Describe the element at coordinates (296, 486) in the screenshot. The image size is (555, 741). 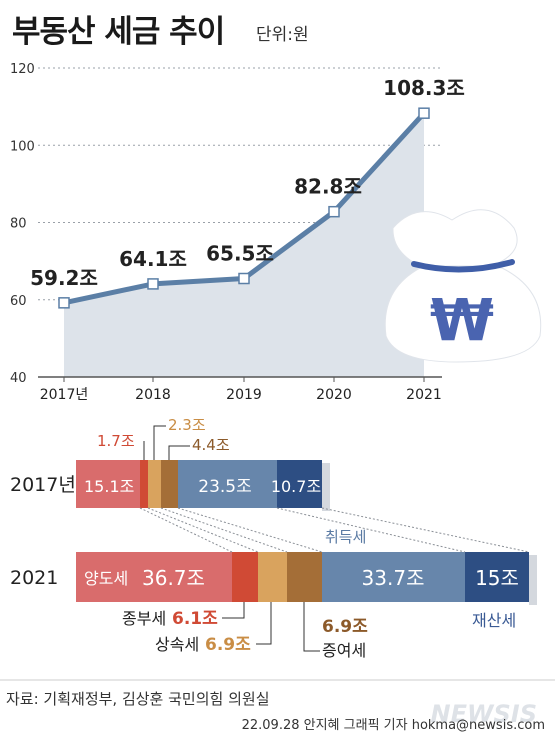
I see `bar-value-label: 10.7조` at that location.